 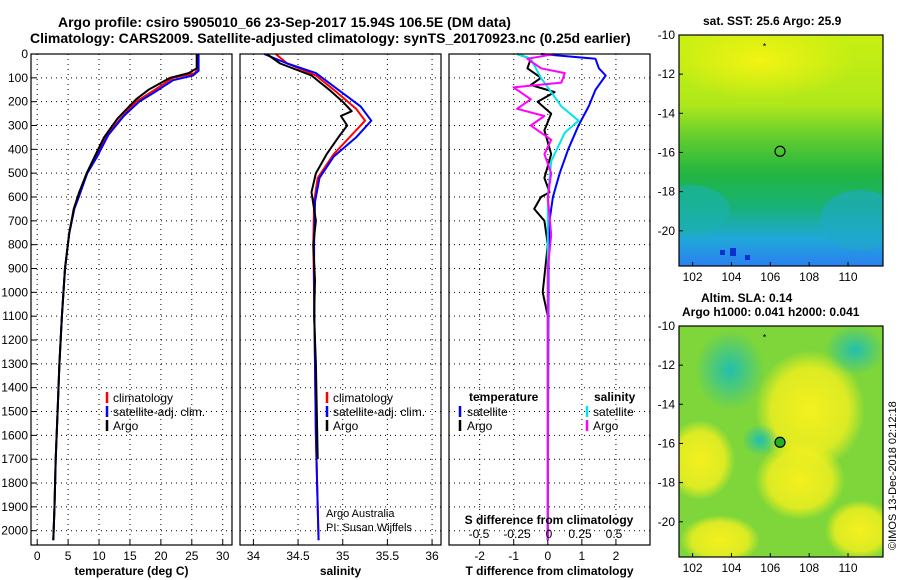 What do you see at coordinates (549, 571) in the screenshot?
I see `x-axis-label: T difference from climatology` at bounding box center [549, 571].